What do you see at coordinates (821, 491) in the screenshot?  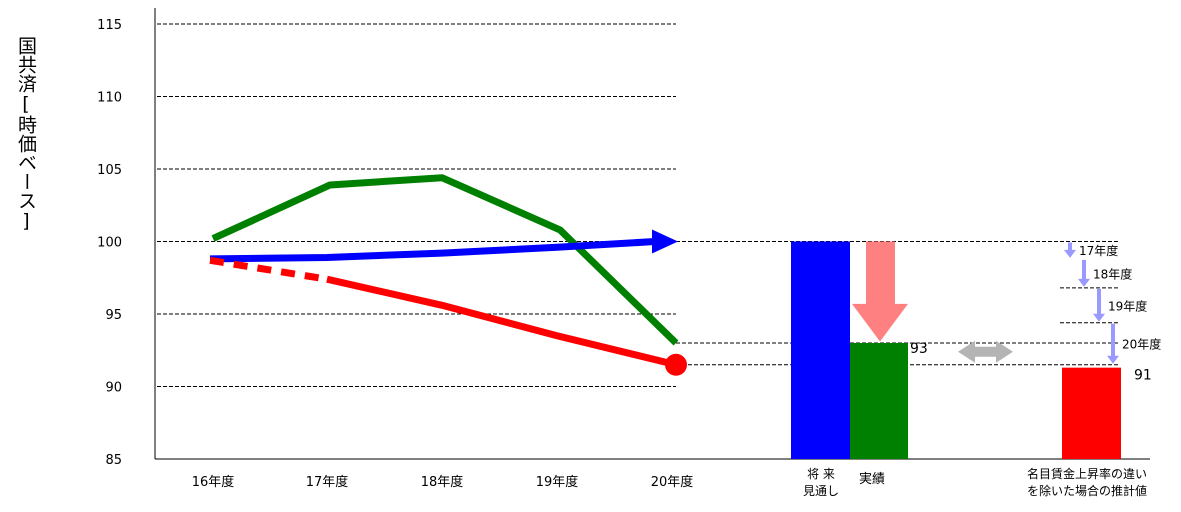 I see `bar-label: 見通し` at bounding box center [821, 491].